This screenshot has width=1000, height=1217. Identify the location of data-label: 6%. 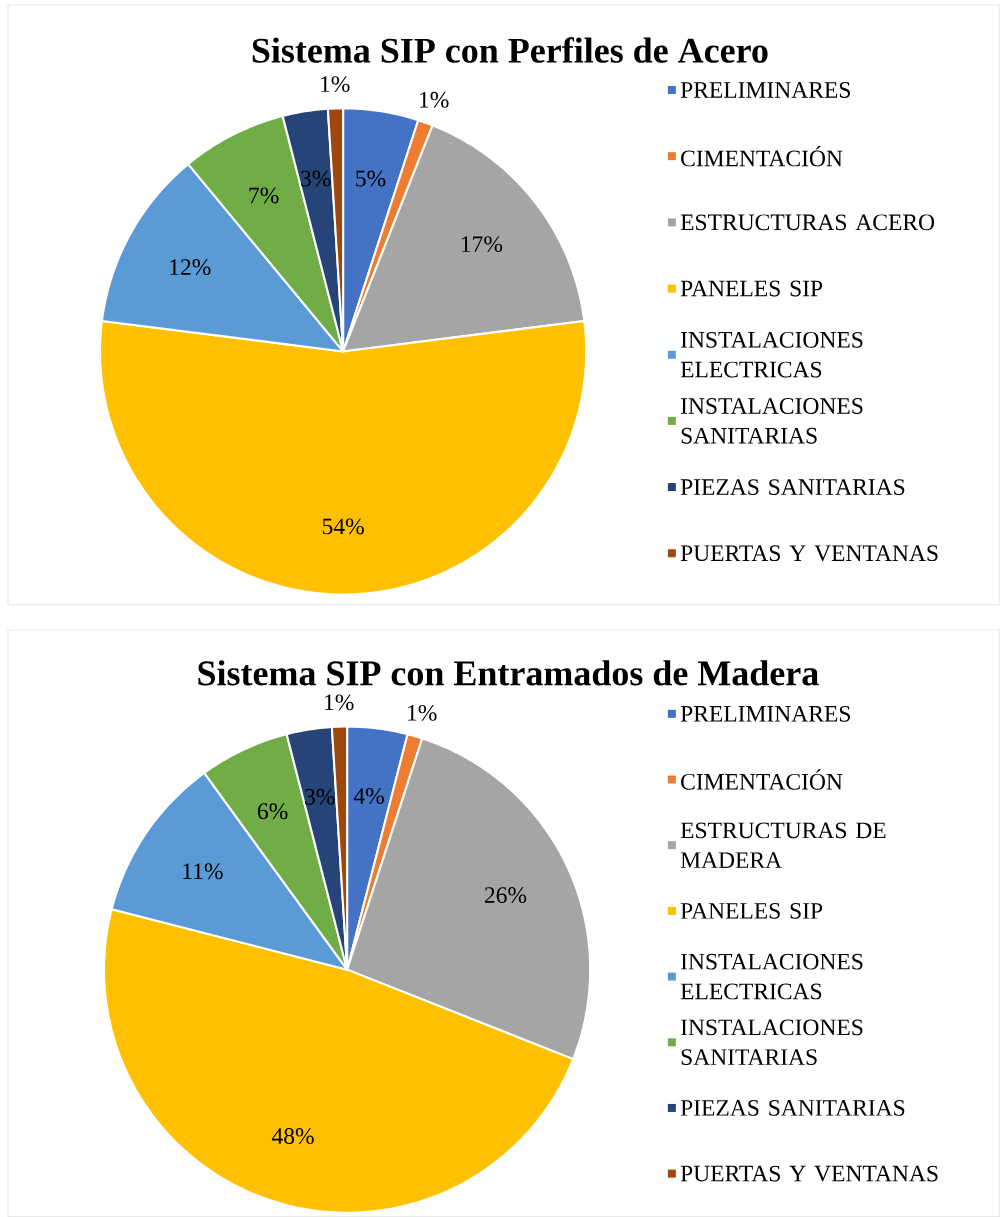
(272, 811).